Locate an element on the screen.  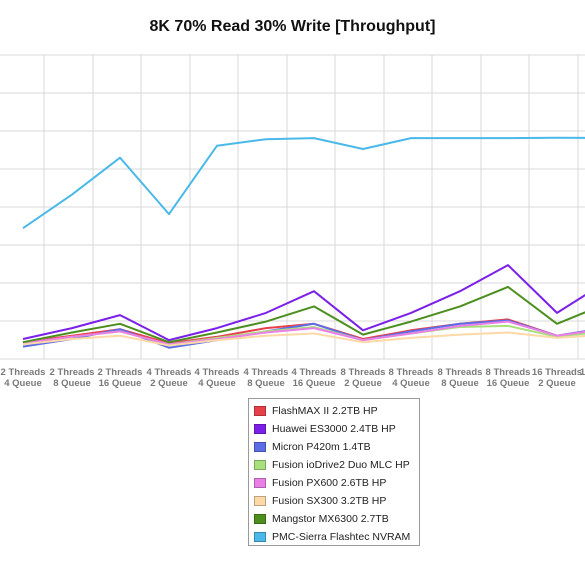
legend-item: Fusion SX300 3.2TB HP is located at coordinates (336, 501).